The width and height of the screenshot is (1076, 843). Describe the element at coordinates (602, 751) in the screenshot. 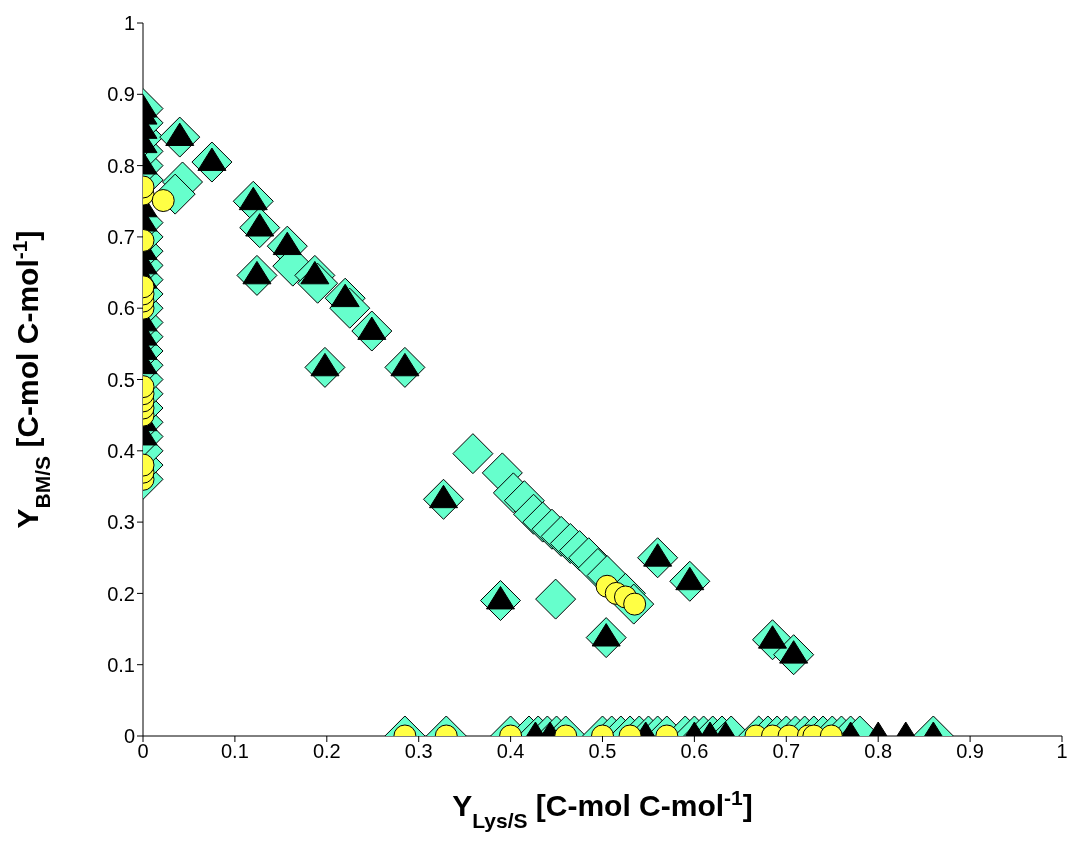

I see `x-tick-label: 0.5` at that location.